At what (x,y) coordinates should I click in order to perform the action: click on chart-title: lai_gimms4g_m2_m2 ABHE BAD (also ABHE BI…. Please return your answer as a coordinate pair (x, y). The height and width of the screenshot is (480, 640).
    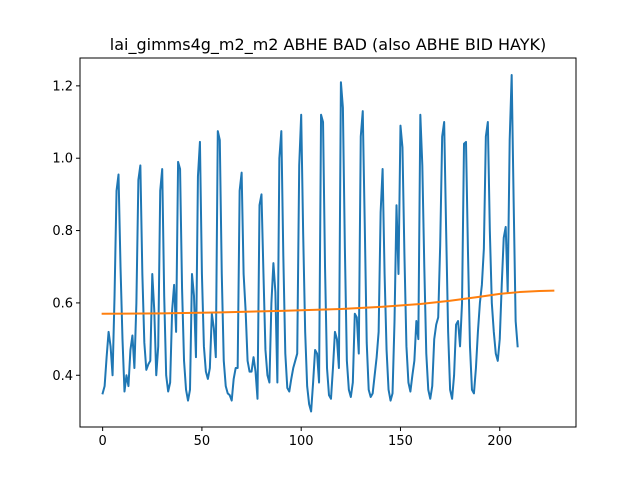
    Looking at the image, I should click on (328, 45).